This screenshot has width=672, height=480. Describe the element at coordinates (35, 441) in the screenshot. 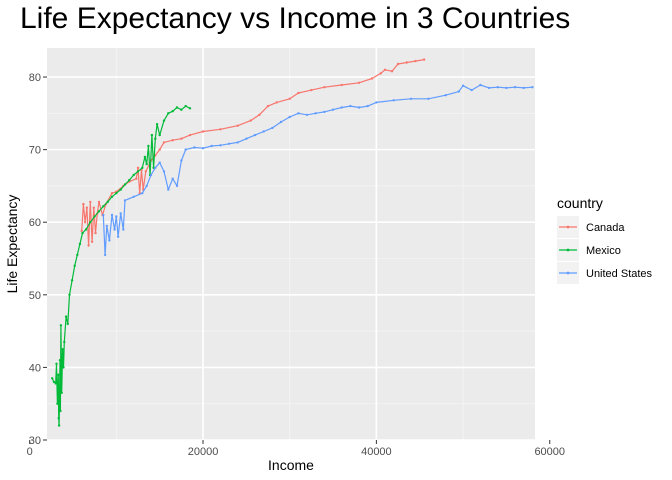

I see `y-tick-label: 30` at that location.